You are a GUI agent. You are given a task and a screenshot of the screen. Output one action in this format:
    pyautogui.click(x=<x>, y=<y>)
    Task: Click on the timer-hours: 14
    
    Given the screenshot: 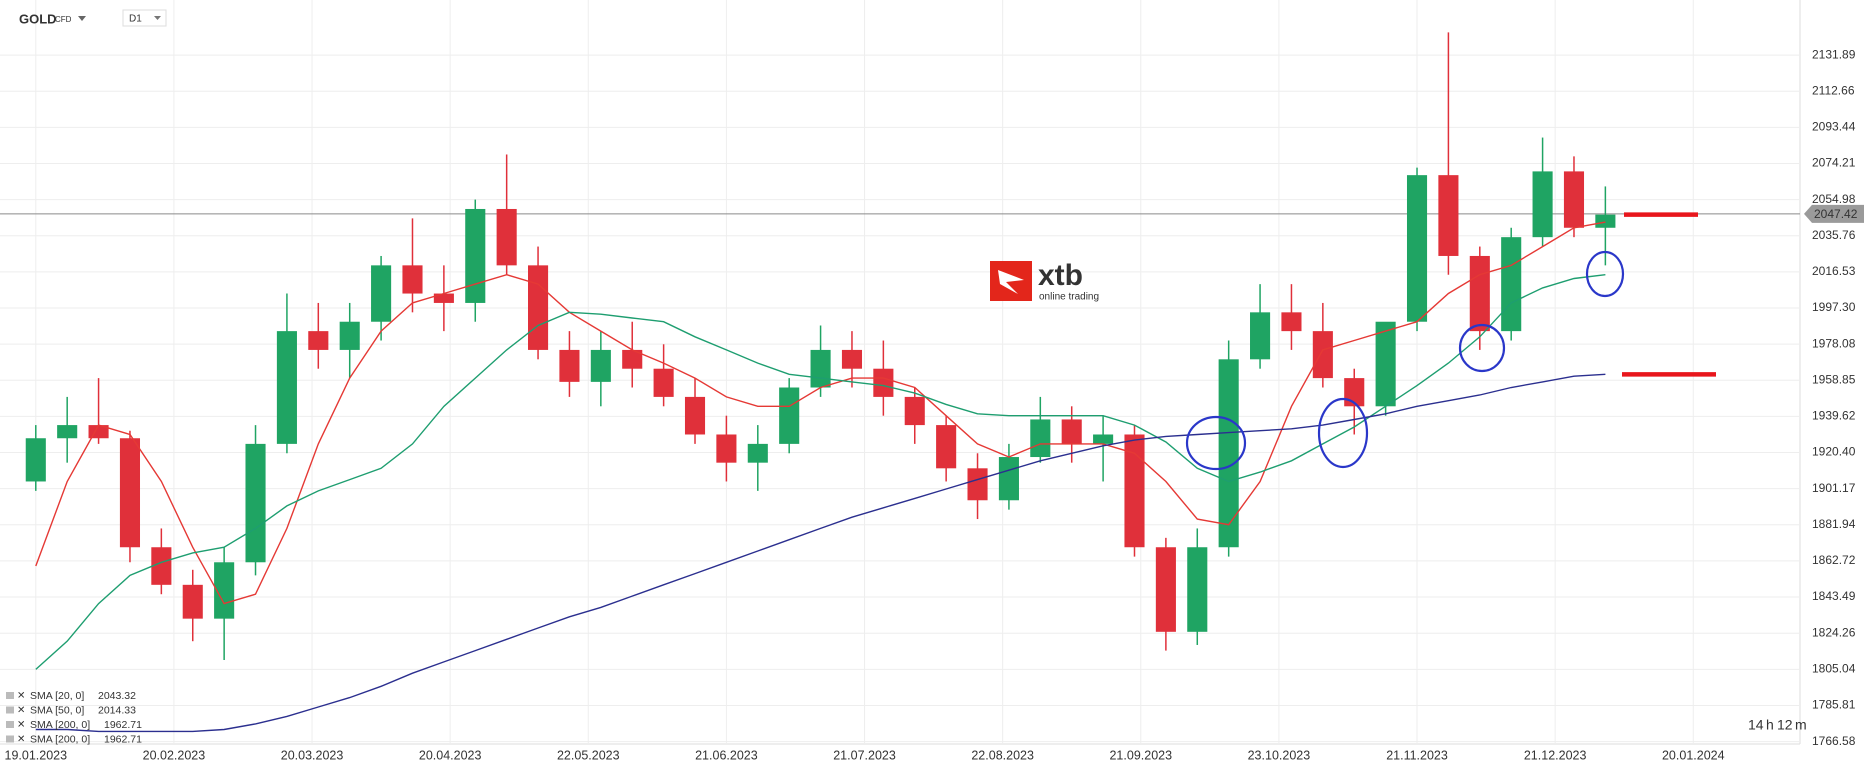 What is the action you would take?
    pyautogui.click(x=1756, y=725)
    